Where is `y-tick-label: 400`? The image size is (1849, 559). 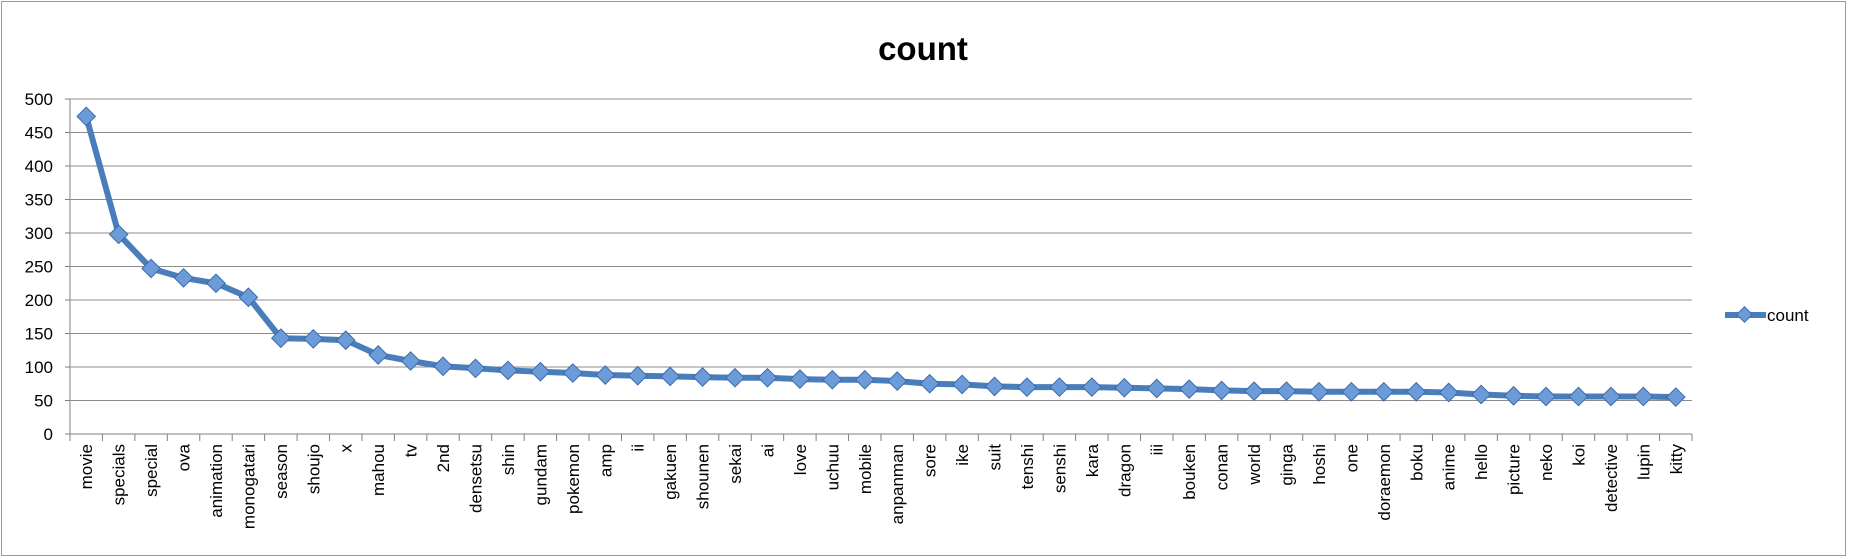
y-tick-label: 400 is located at coordinates (39, 166).